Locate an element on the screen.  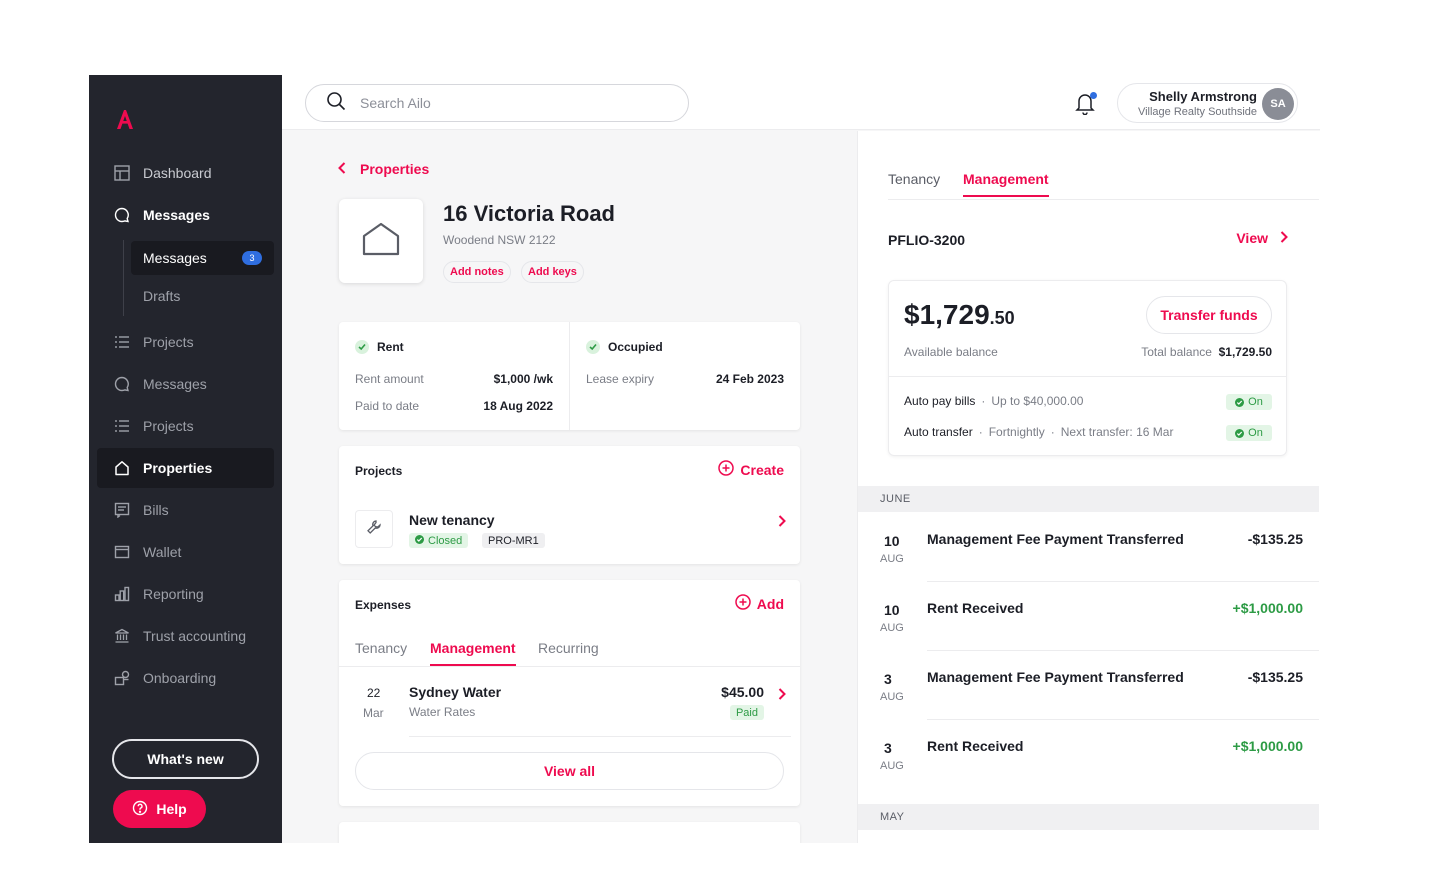
sidebar-item-label: Dashboard is located at coordinates (177, 173).